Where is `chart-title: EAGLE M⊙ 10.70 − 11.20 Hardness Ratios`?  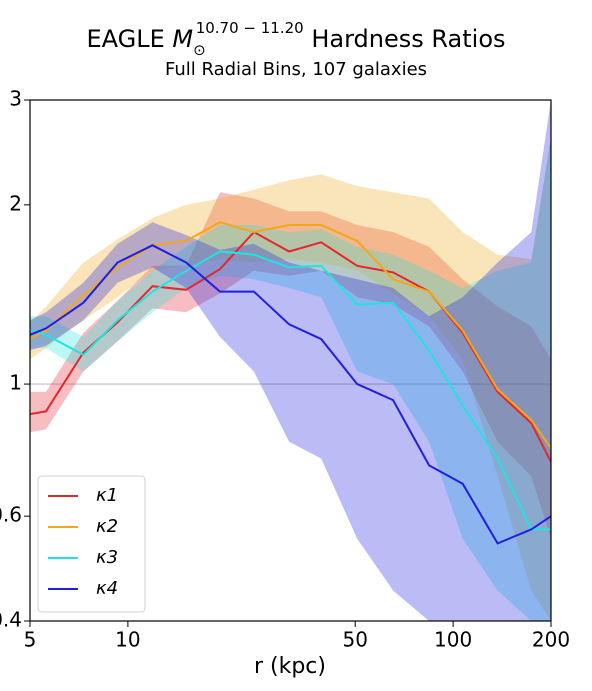
chart-title: EAGLE M⊙ 10.70 − 11.20 Hardness Ratios is located at coordinates (295, 39).